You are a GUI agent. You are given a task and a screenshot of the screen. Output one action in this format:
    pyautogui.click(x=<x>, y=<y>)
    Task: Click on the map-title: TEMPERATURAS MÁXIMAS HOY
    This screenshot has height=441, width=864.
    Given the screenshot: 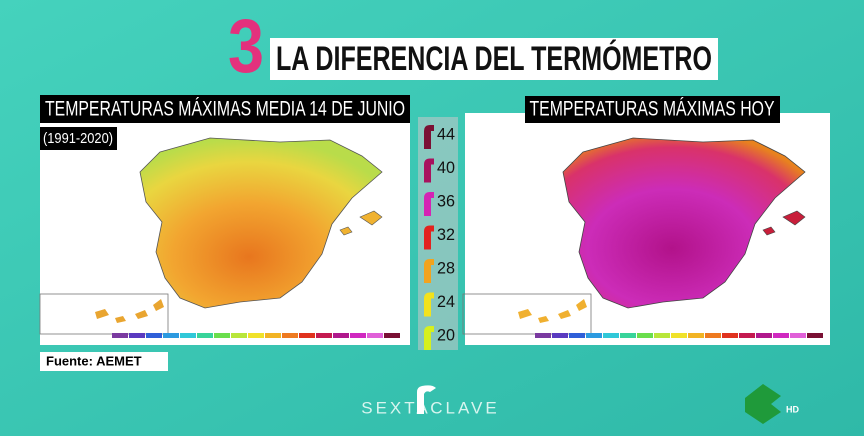 What is the action you would take?
    pyautogui.click(x=652, y=109)
    